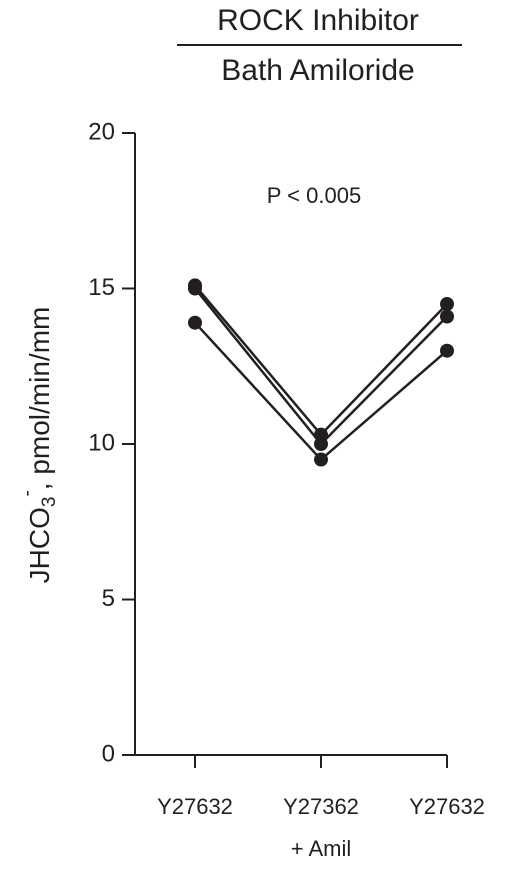 Image resolution: width=524 pixels, height=869 pixels. I want to click on x-tick-label: Y27362, so click(321, 806).